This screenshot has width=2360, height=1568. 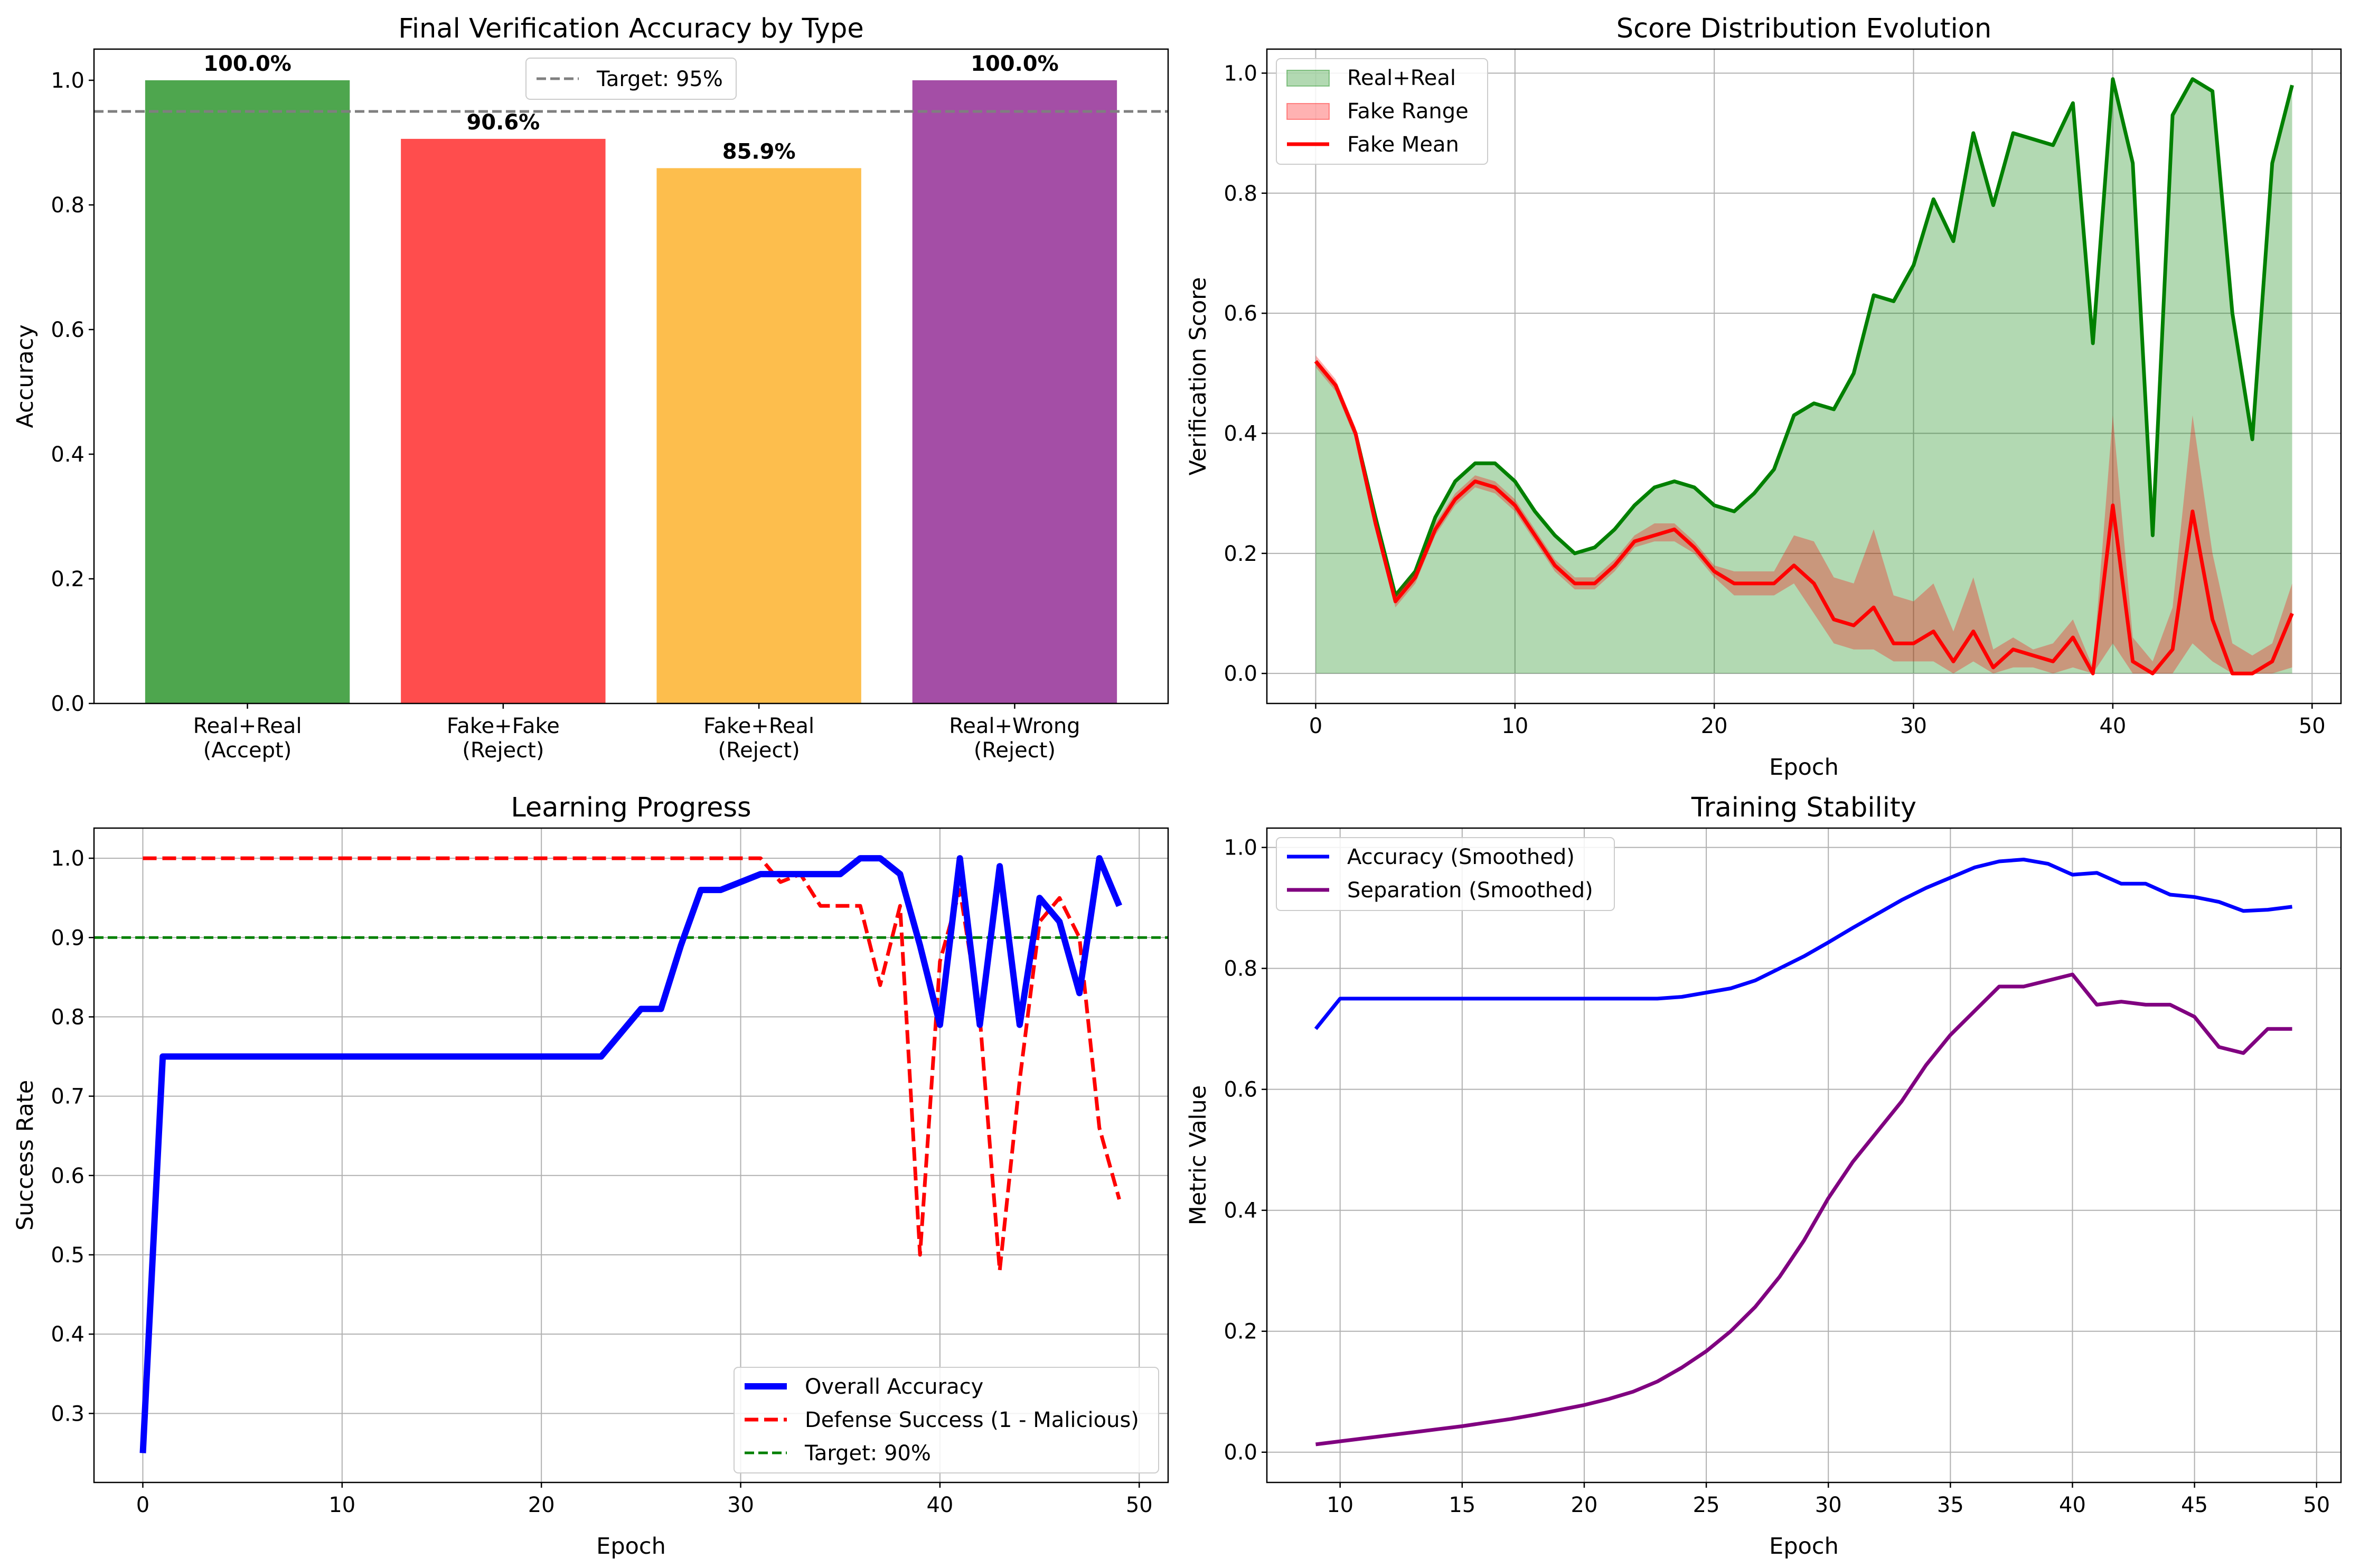 What do you see at coordinates (894, 1387) in the screenshot?
I see `legend-label: Overall Accuracy` at bounding box center [894, 1387].